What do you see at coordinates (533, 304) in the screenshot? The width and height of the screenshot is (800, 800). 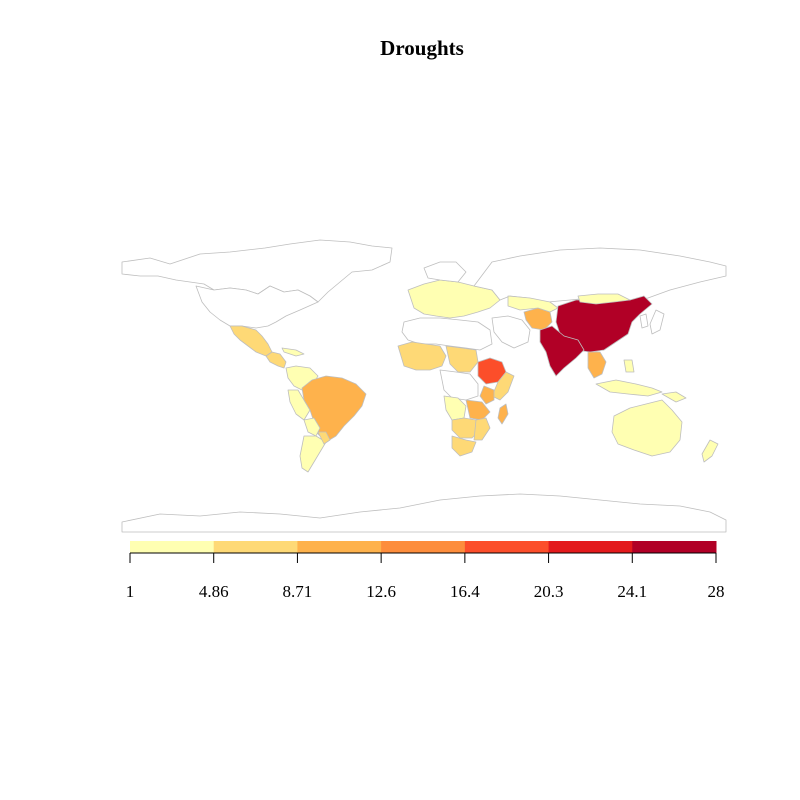 I see `region-central-asia` at bounding box center [533, 304].